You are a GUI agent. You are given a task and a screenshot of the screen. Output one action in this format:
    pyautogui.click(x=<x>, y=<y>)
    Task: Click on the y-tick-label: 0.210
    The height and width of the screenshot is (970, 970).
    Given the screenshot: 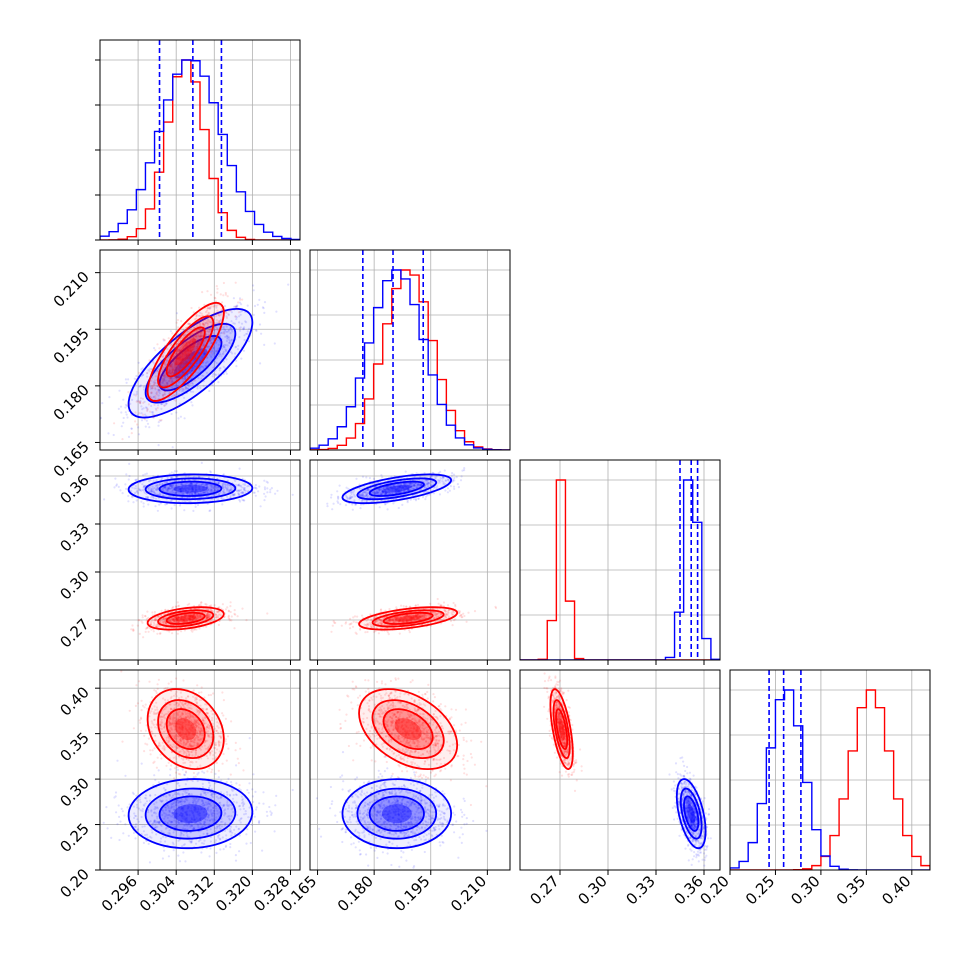 What is the action you would take?
    pyautogui.click(x=71, y=289)
    